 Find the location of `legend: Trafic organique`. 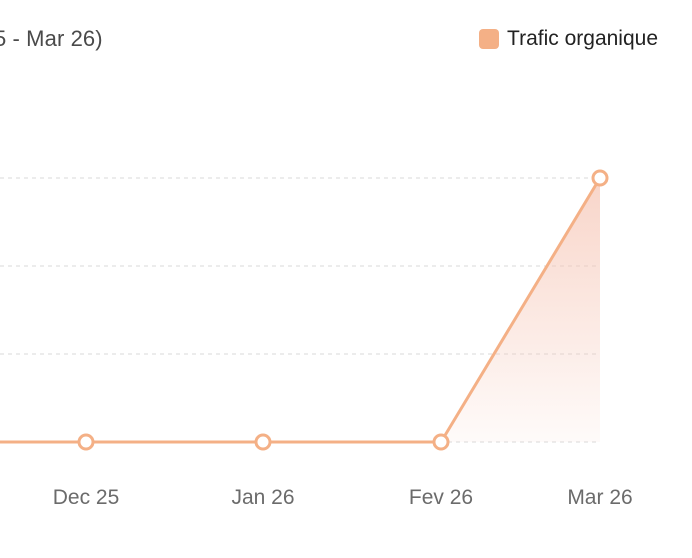

legend: Trafic organique is located at coordinates (568, 39).